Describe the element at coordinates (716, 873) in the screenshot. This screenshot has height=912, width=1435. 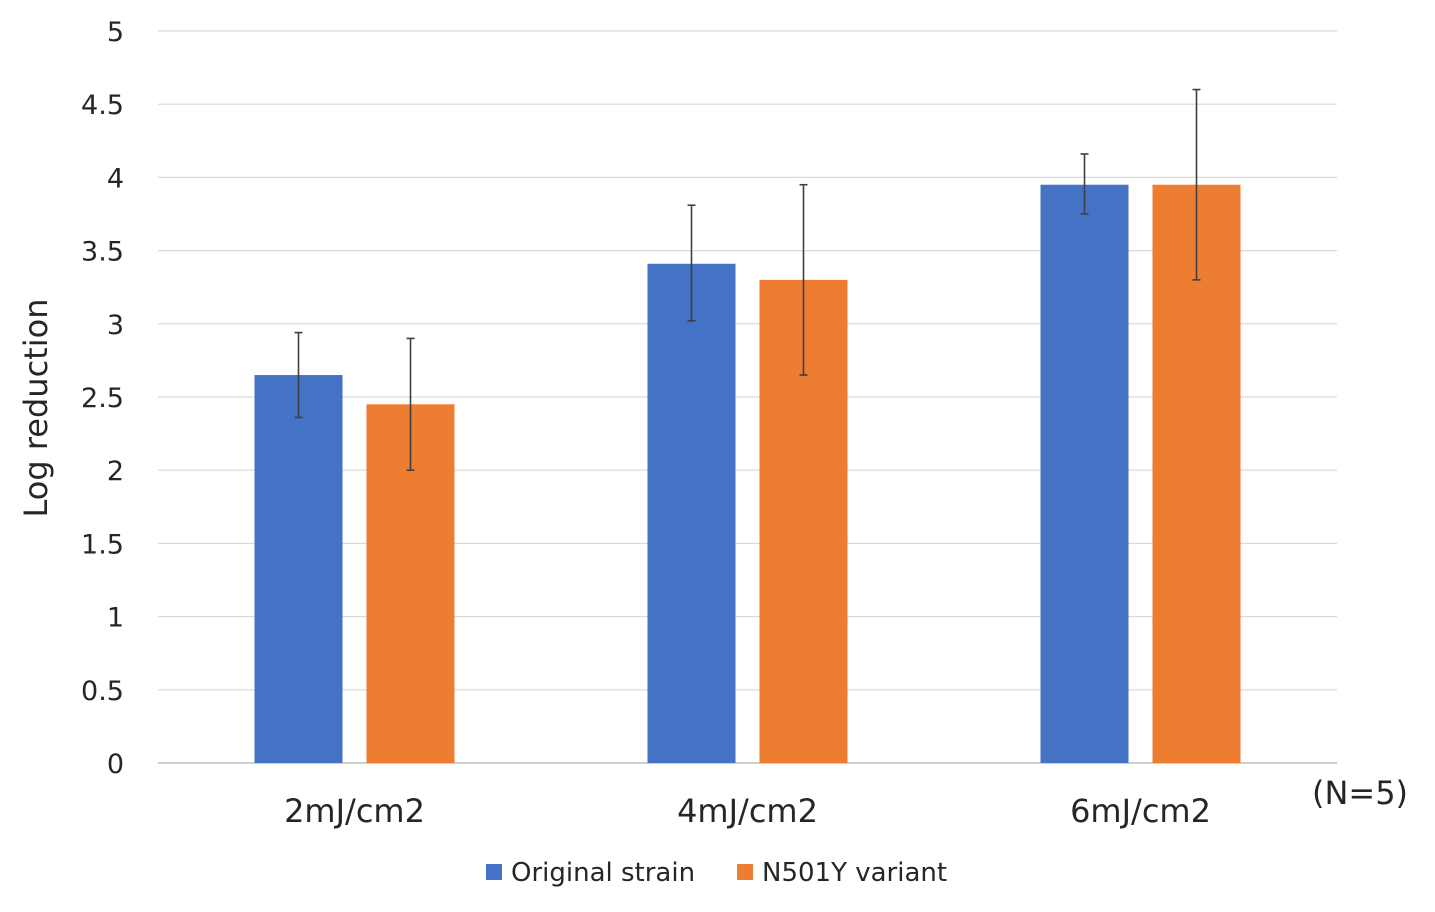
I see `legend: Original strain N501Y variant` at that location.